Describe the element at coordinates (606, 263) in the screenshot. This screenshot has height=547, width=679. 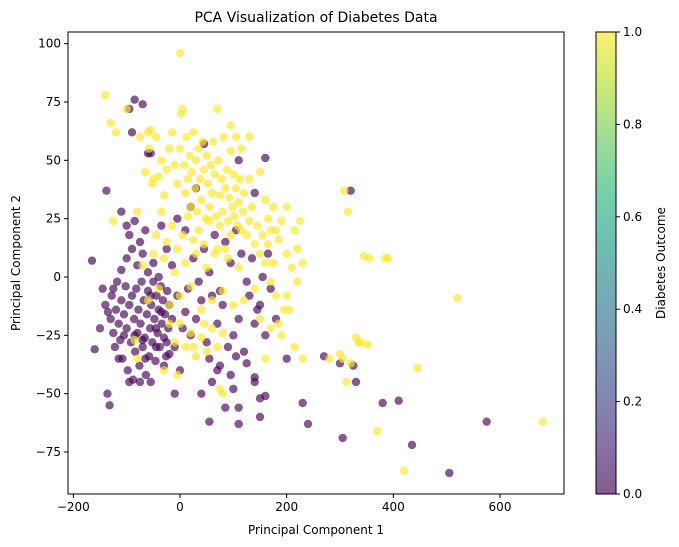
I see `colorbar-gradient` at that location.